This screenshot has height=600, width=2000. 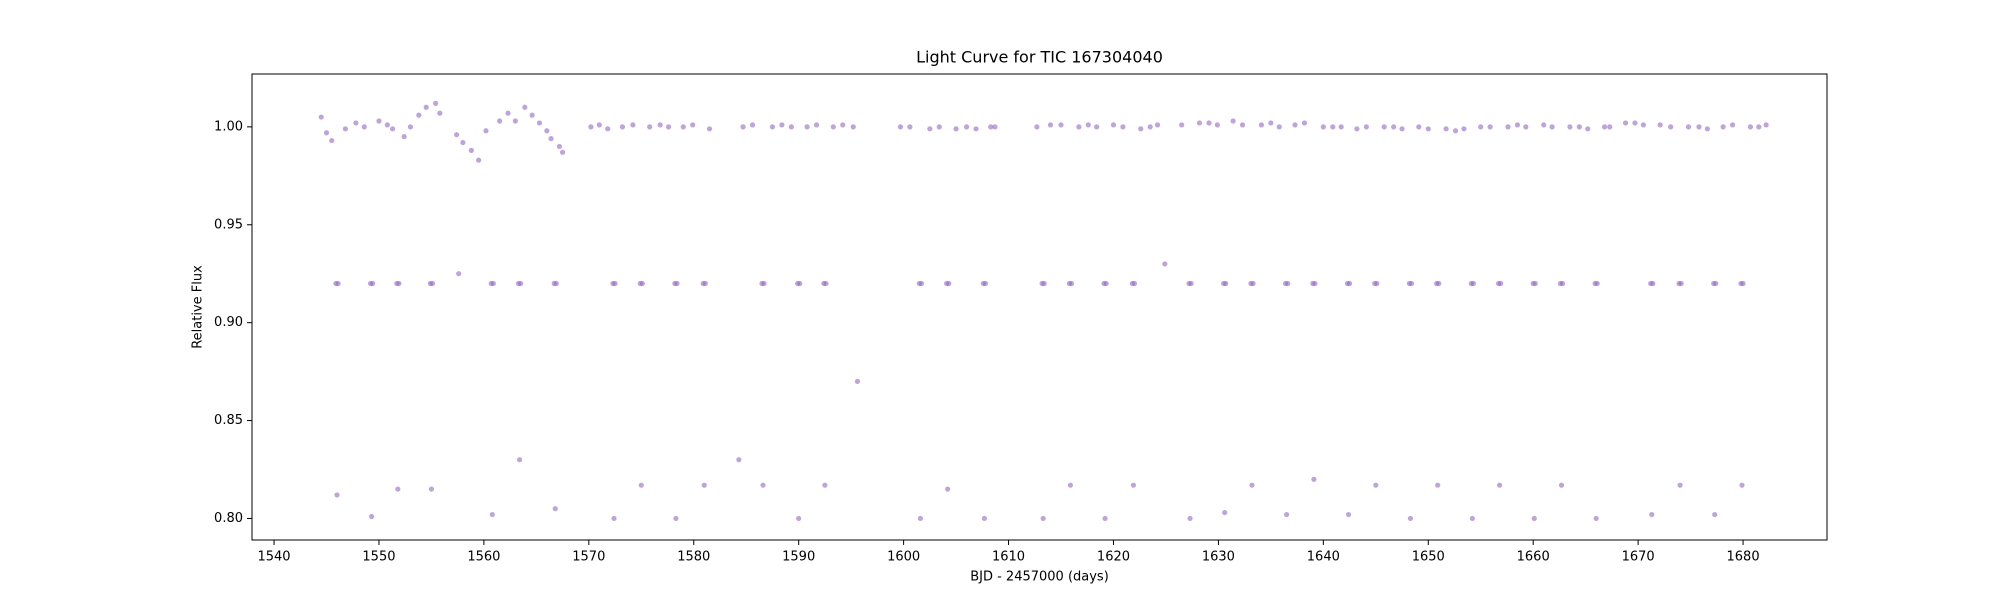 What do you see at coordinates (1533, 557) in the screenshot?
I see `x-tick-label: 1660` at bounding box center [1533, 557].